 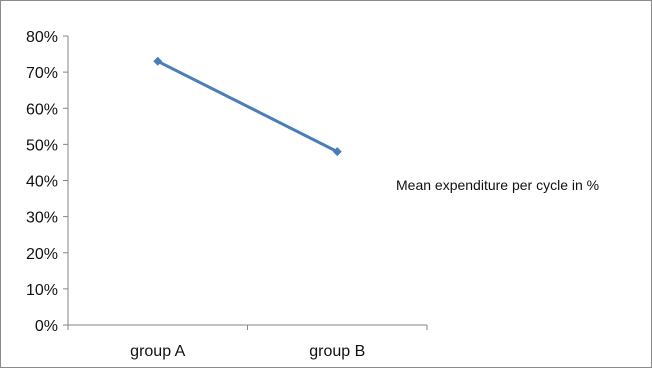 What do you see at coordinates (337, 351) in the screenshot?
I see `x-tick-label: group B` at bounding box center [337, 351].